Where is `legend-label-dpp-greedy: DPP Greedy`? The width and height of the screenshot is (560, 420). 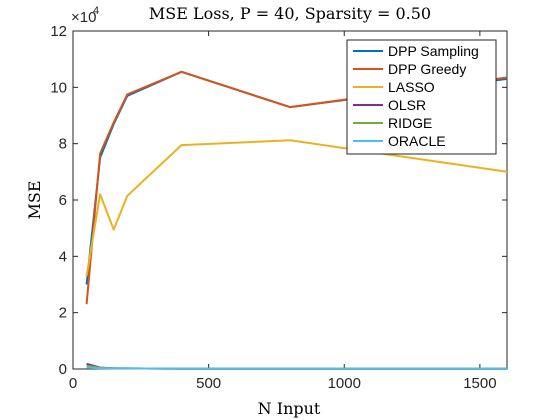 legend-label-dpp-greedy: DPP Greedy is located at coordinates (427, 69).